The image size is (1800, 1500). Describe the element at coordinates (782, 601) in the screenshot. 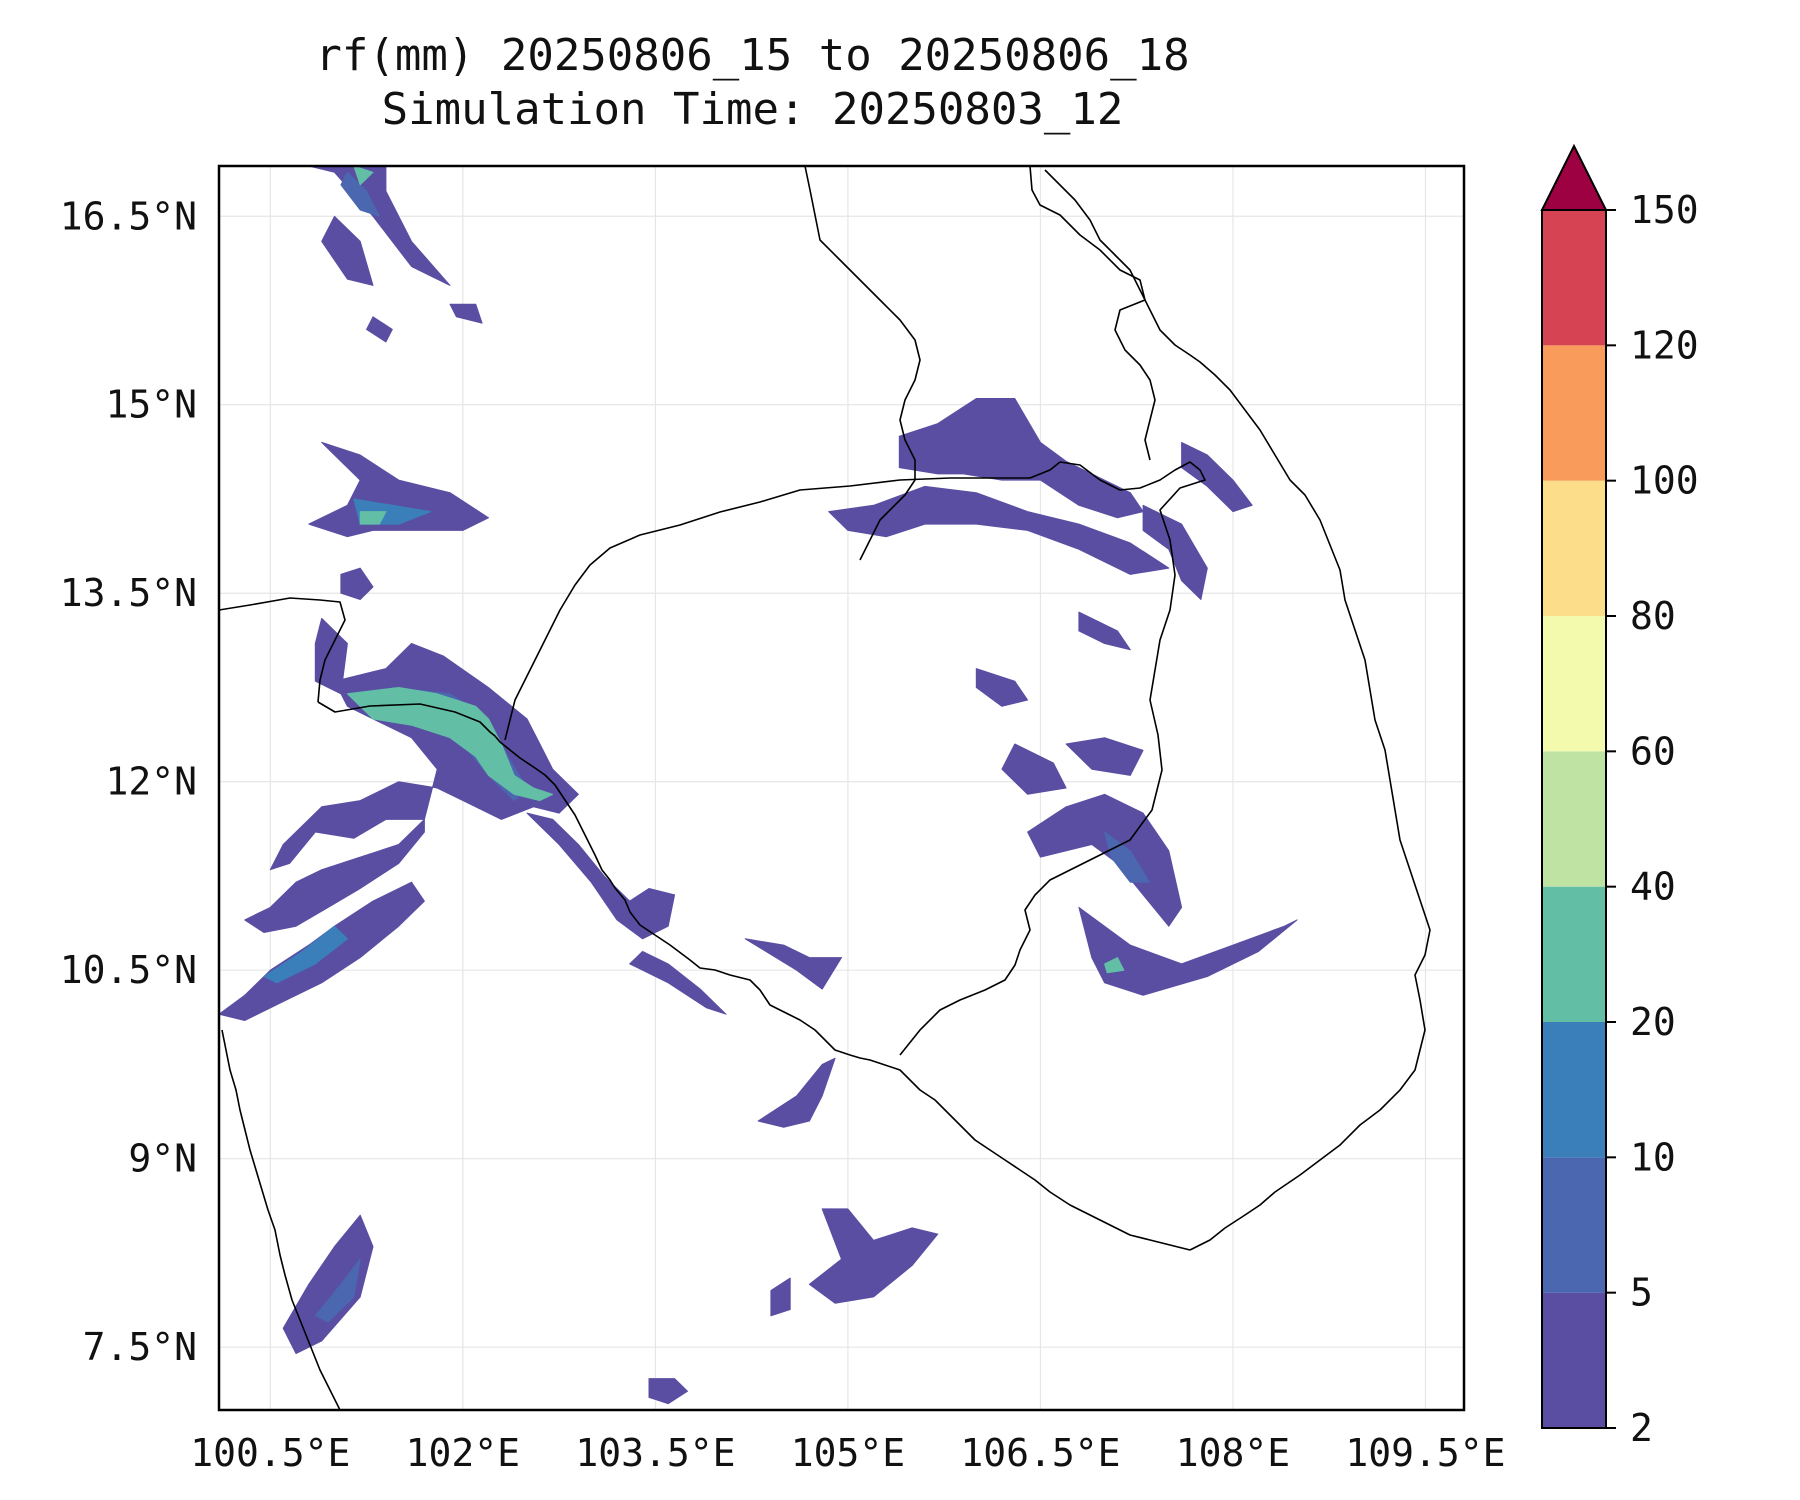

I see `border-thailand-cambodia` at that location.